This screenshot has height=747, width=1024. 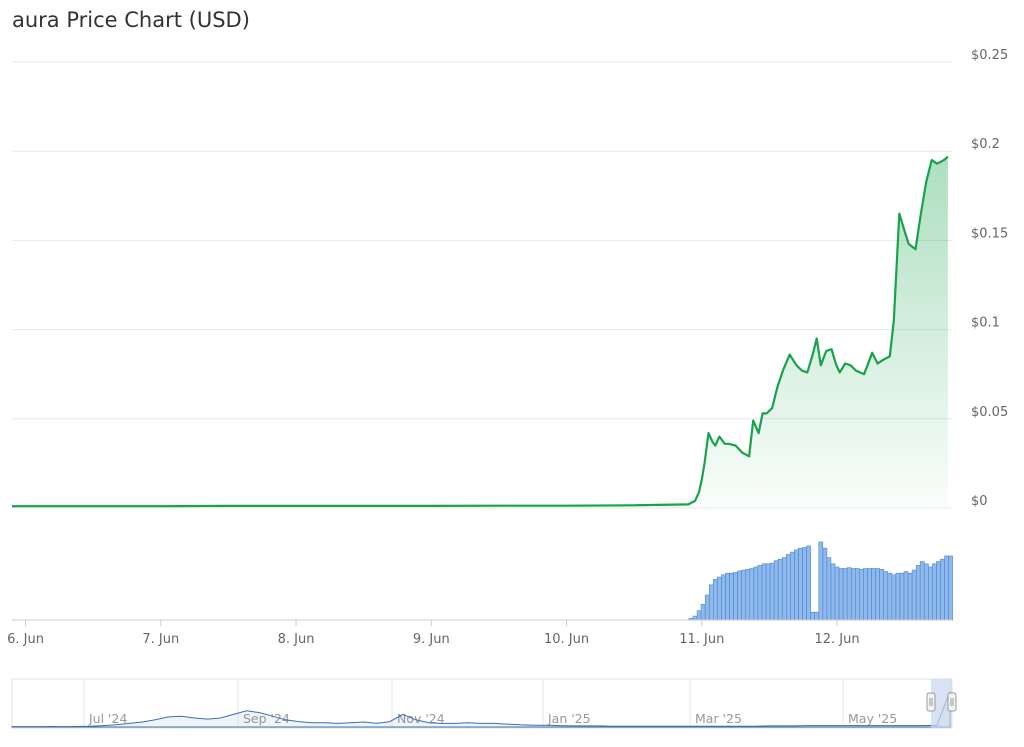 What do you see at coordinates (431, 639) in the screenshot?
I see `x-tick-label: 9. Jun` at bounding box center [431, 639].